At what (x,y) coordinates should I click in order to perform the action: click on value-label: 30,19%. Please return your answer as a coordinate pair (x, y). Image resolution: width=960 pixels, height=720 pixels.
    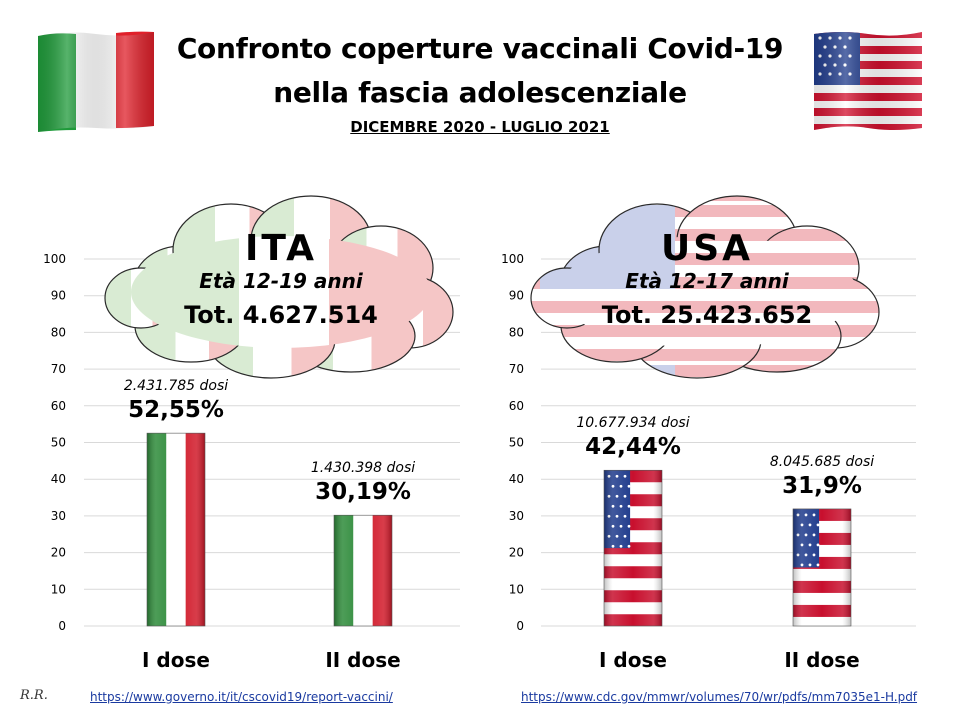
    Looking at the image, I should click on (363, 492).